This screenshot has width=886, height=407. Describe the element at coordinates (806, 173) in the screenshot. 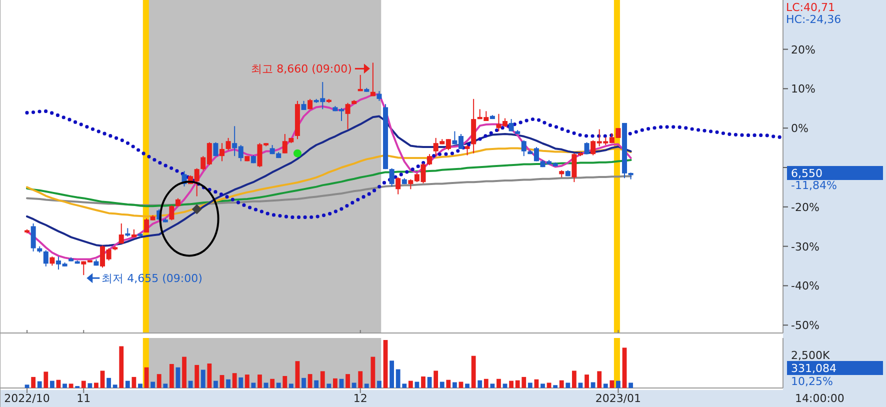

I see `text: 6,550` at that location.